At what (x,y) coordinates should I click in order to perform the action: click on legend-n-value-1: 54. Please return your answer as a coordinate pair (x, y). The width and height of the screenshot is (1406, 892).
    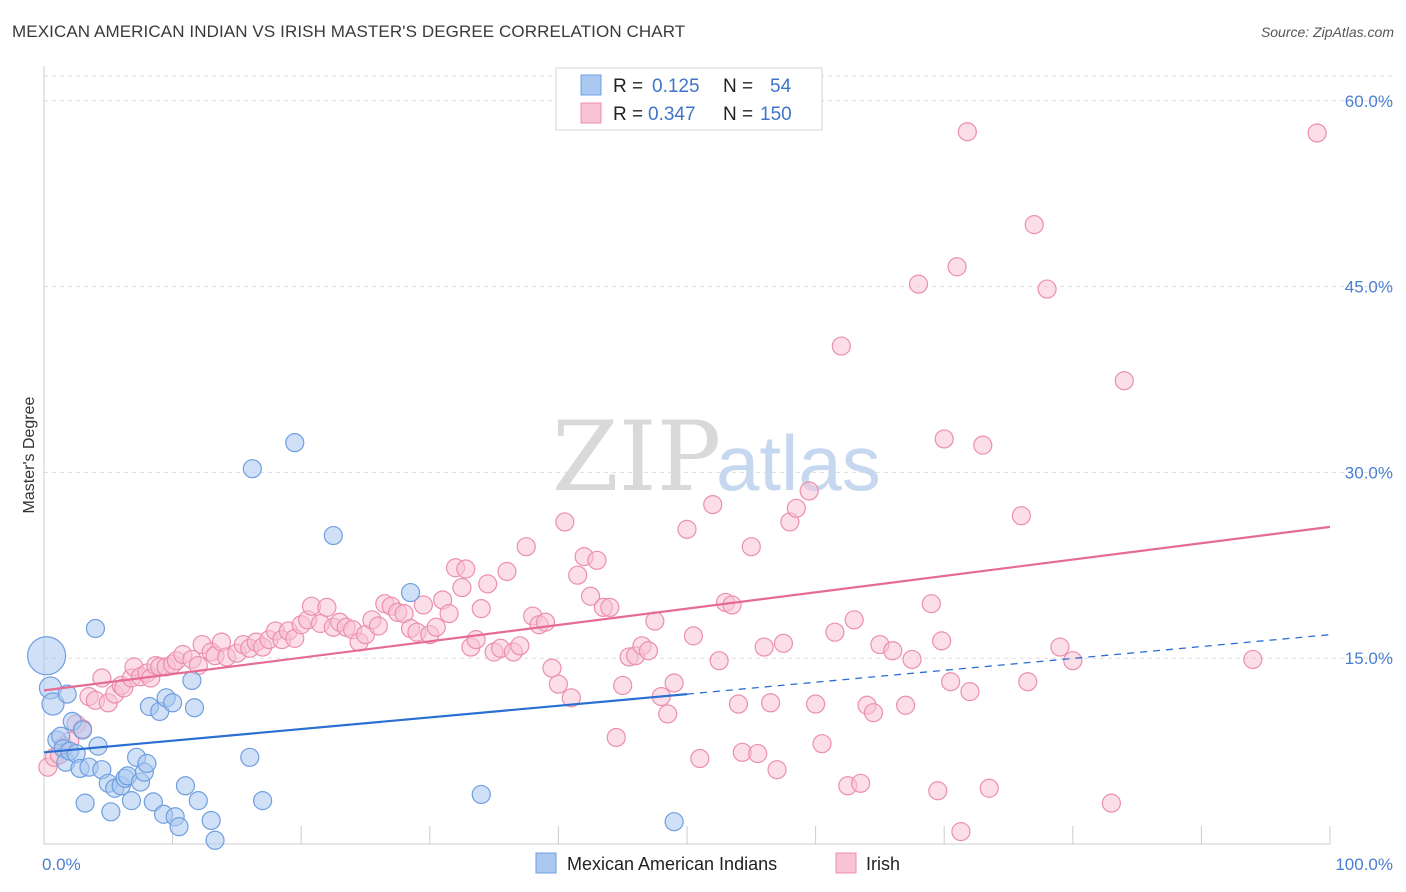
    Looking at the image, I should click on (781, 86).